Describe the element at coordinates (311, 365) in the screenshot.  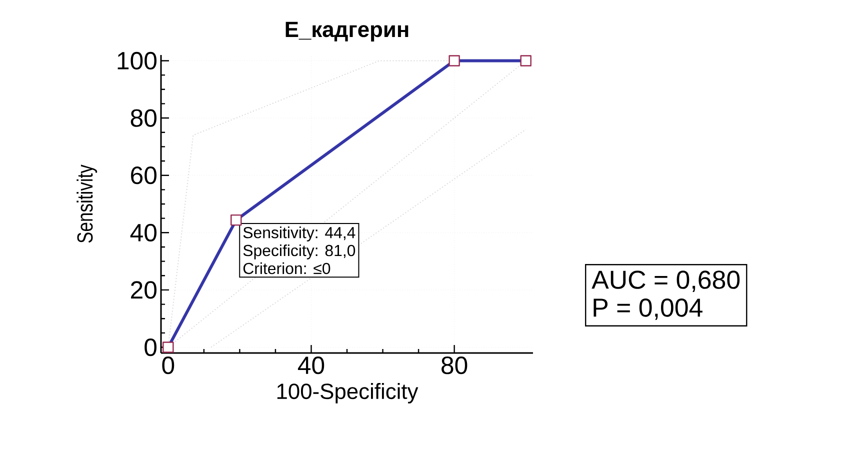
I see `x-tick-label: 40` at that location.